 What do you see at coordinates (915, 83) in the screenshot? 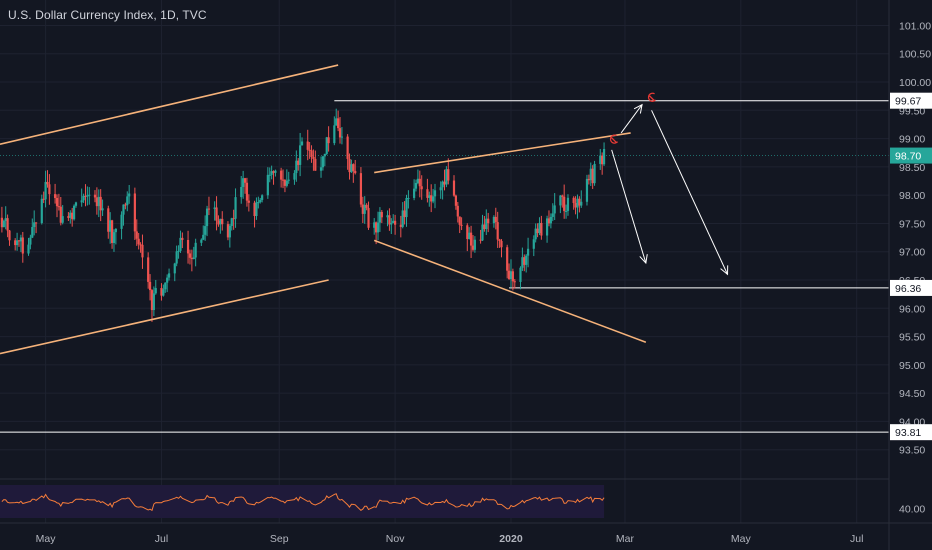
I see `y-tick-label: 100.00` at bounding box center [915, 83].